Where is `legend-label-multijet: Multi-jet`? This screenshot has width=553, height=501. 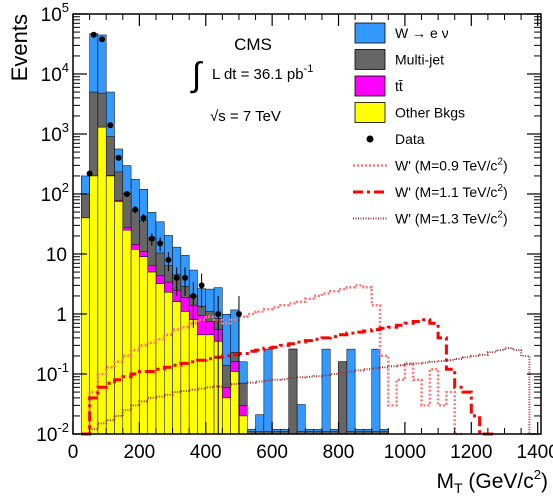
legend-label-multijet: Multi-jet is located at coordinates (419, 60).